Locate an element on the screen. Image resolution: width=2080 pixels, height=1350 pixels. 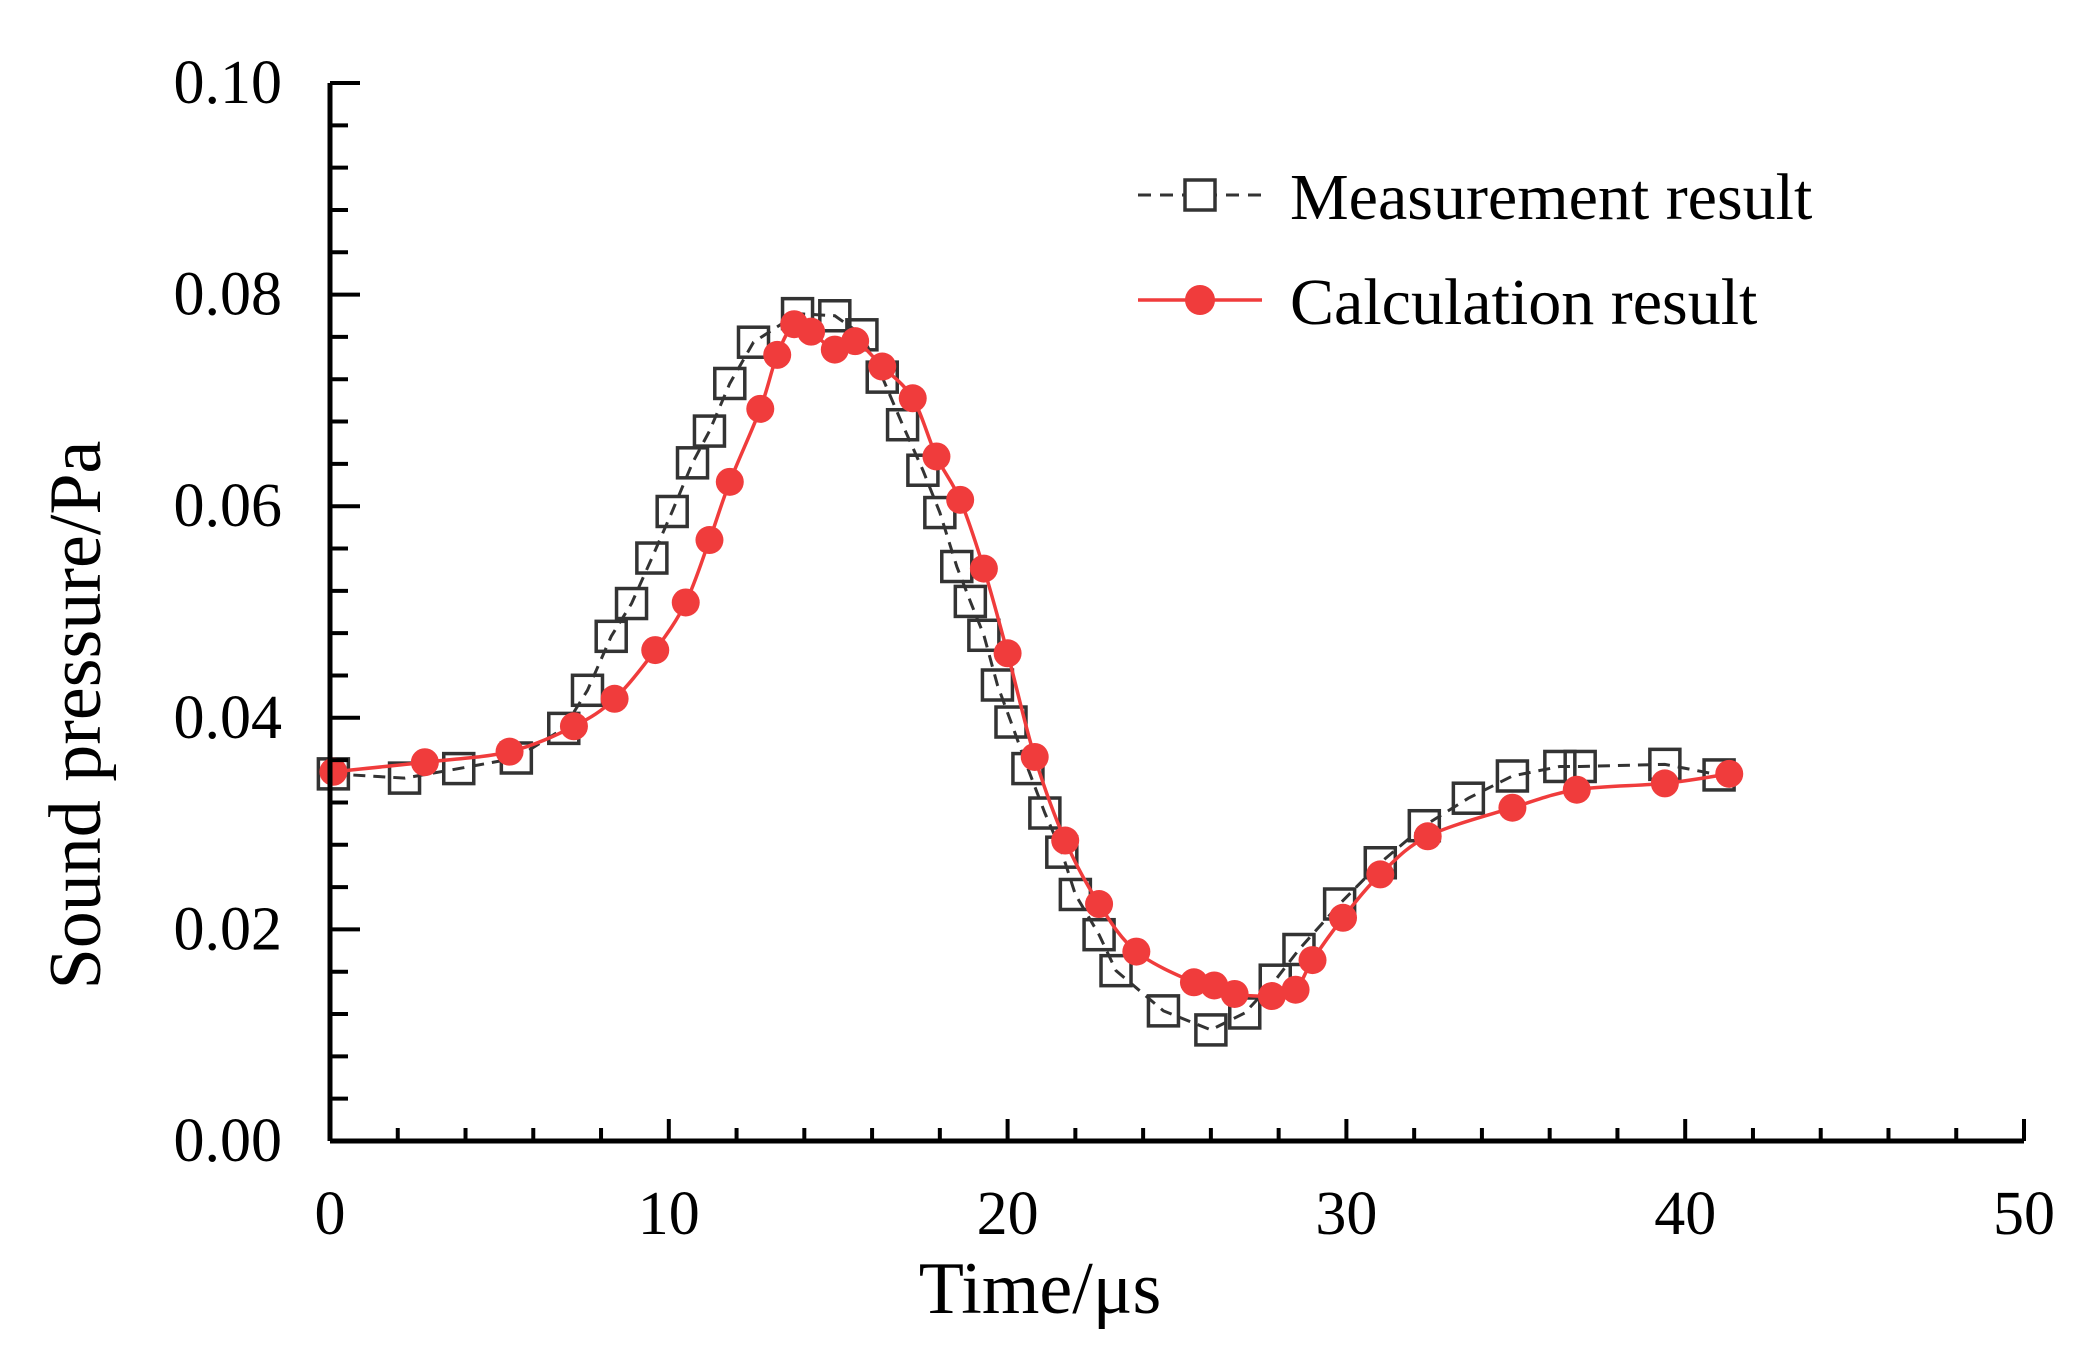
x-tick-label-40: 40 is located at coordinates (1685, 1214).